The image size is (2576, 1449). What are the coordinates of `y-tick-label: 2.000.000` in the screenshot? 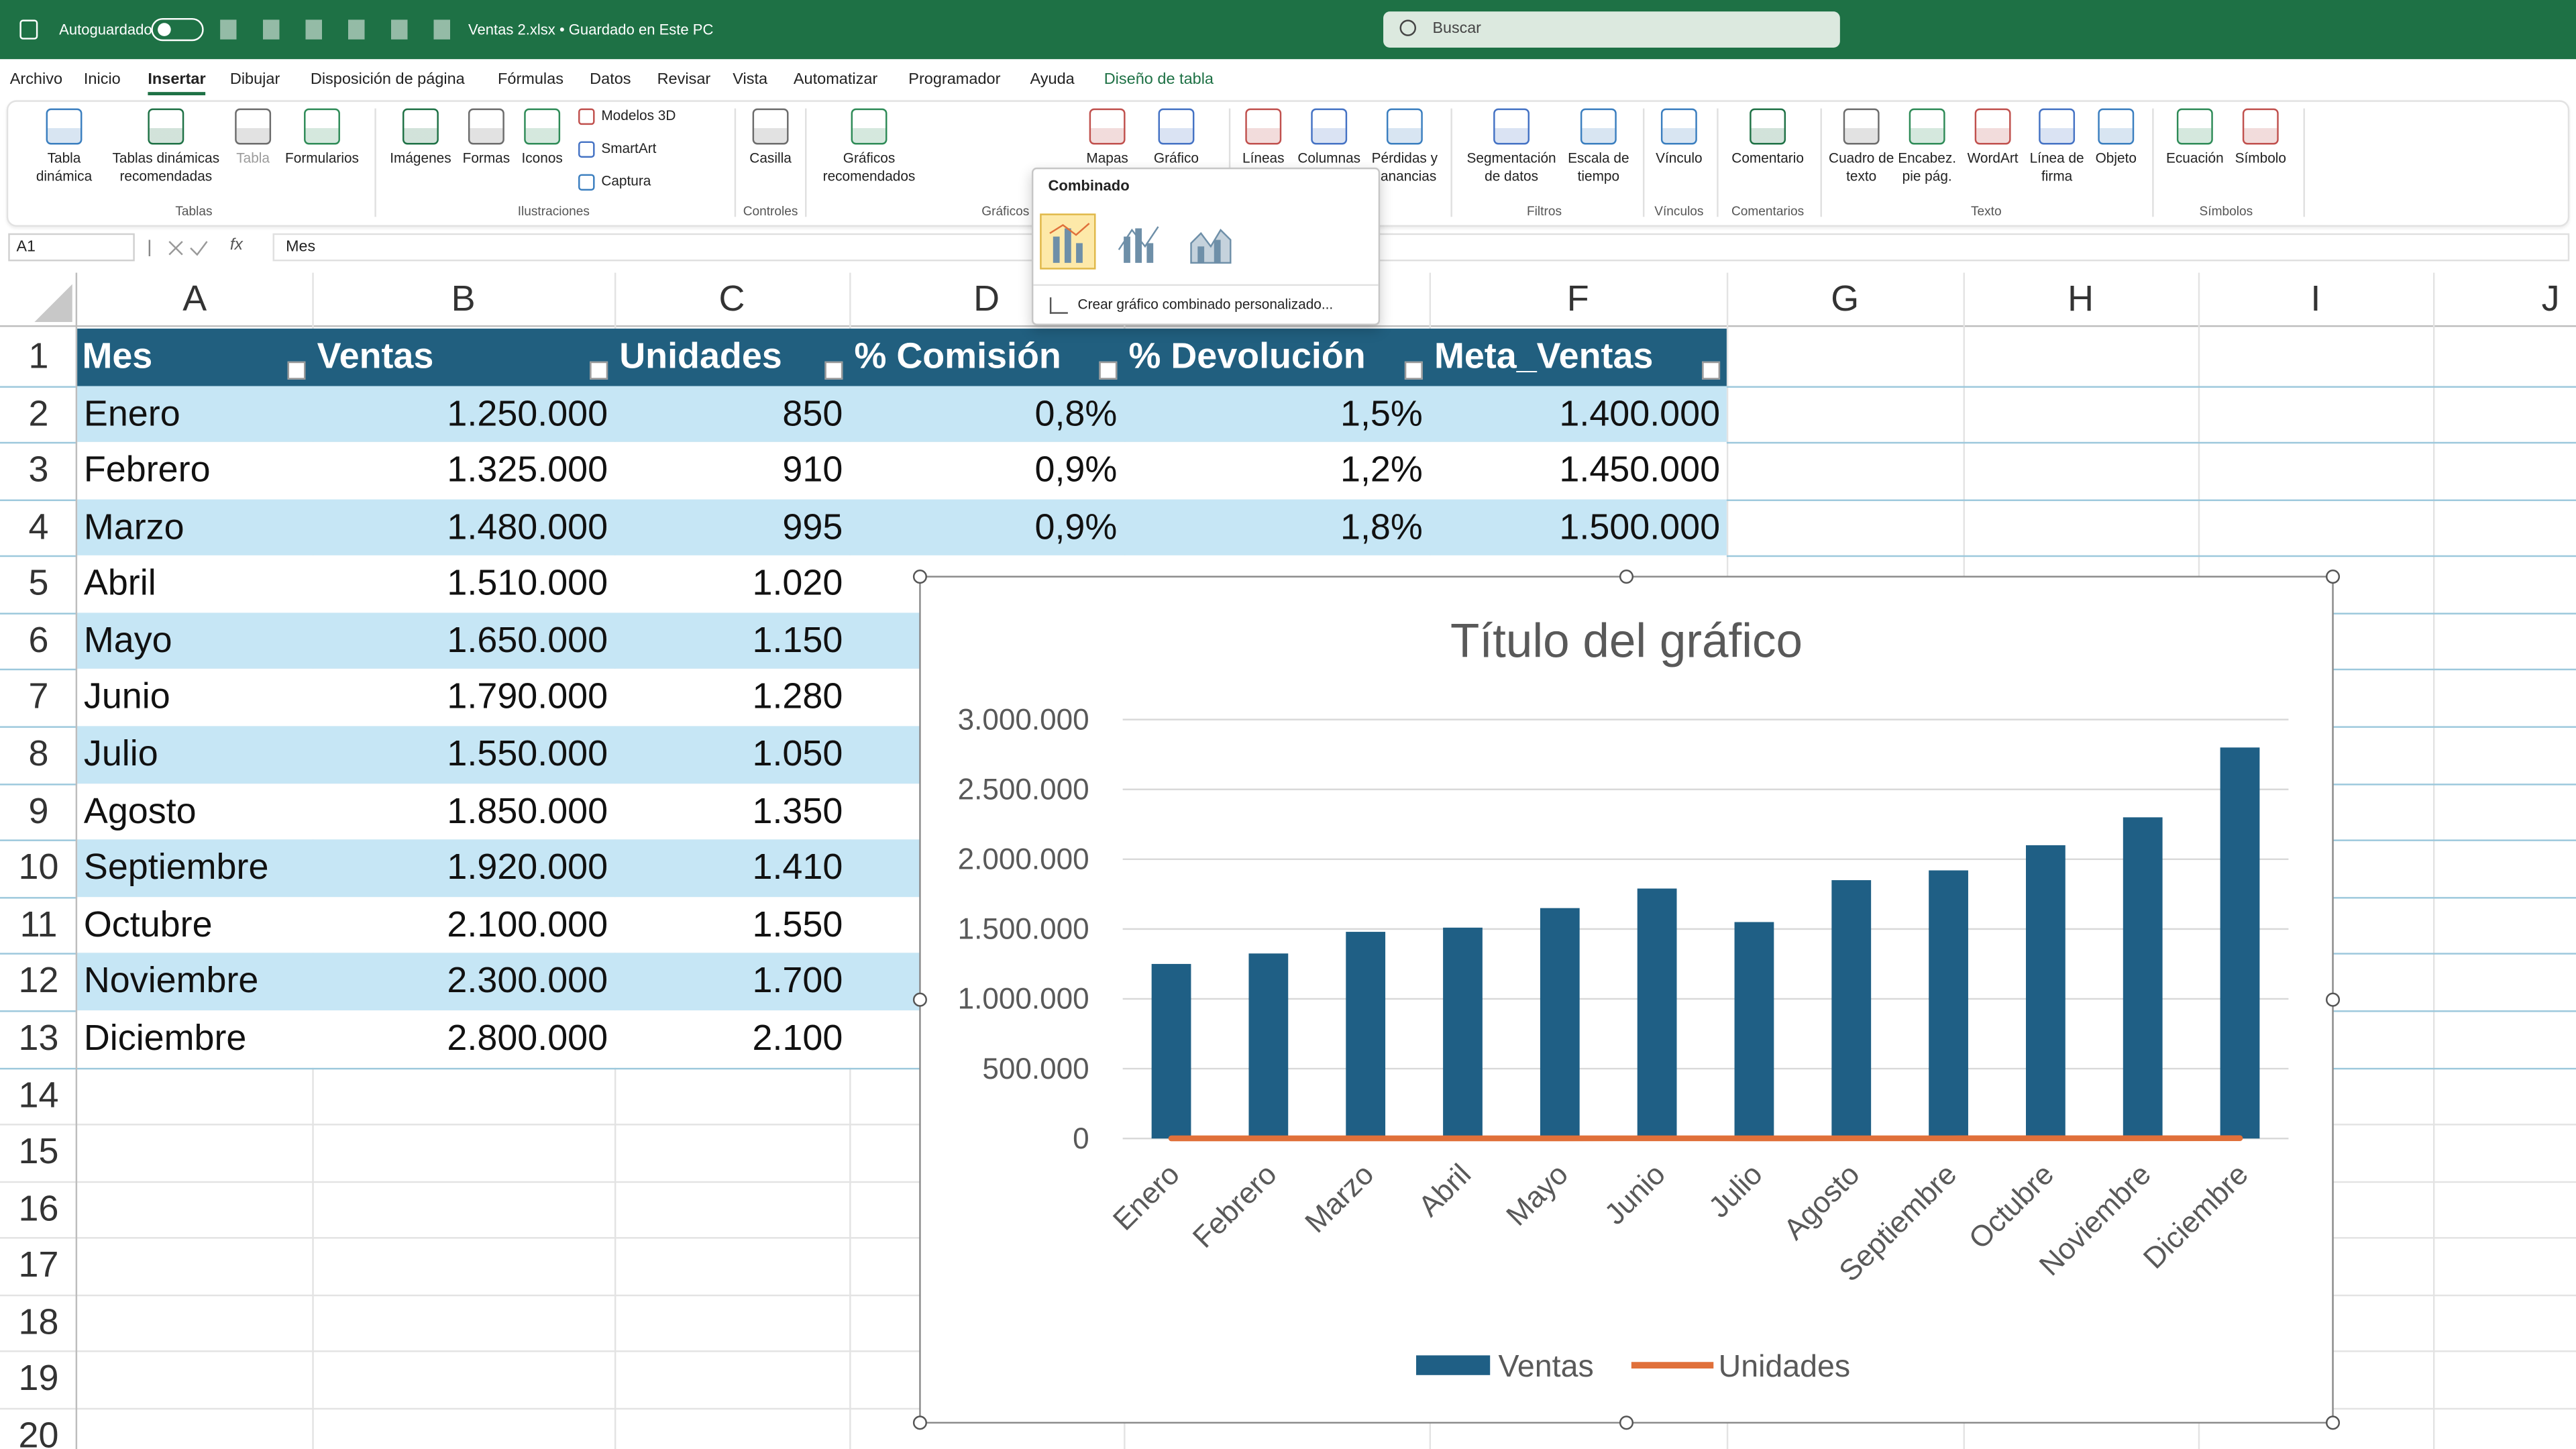 It's located at (1023, 859).